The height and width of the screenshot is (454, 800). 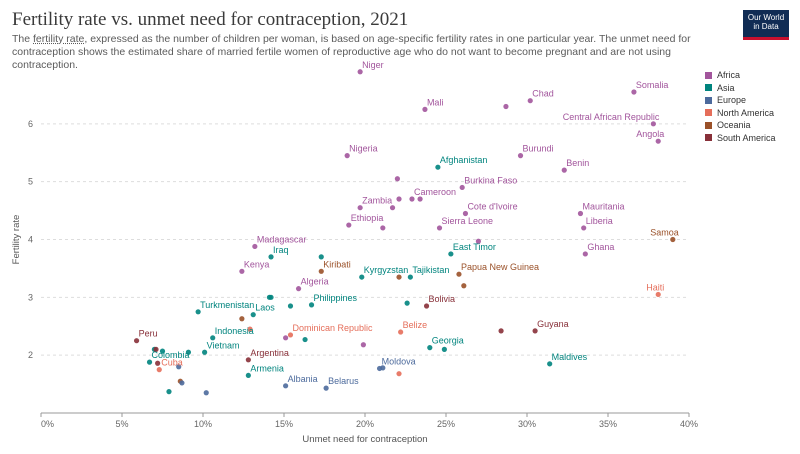 I want to click on y-tick-label: 4, so click(x=30, y=240).